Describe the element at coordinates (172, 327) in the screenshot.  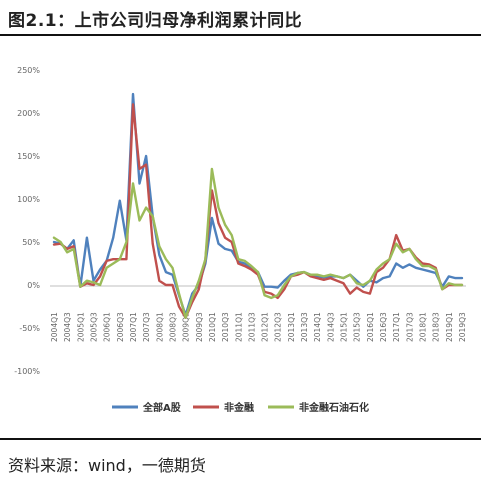
I see `x-tick-label: 2008Q3` at that location.